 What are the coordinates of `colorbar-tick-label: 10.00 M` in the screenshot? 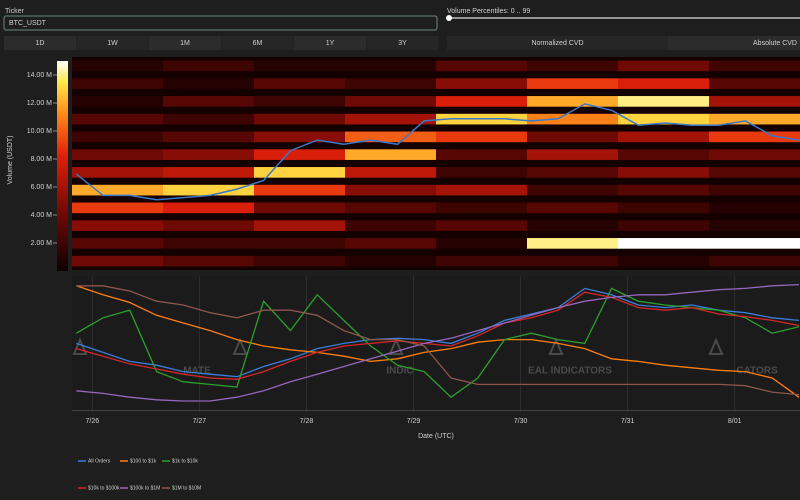 It's located at (39, 131).